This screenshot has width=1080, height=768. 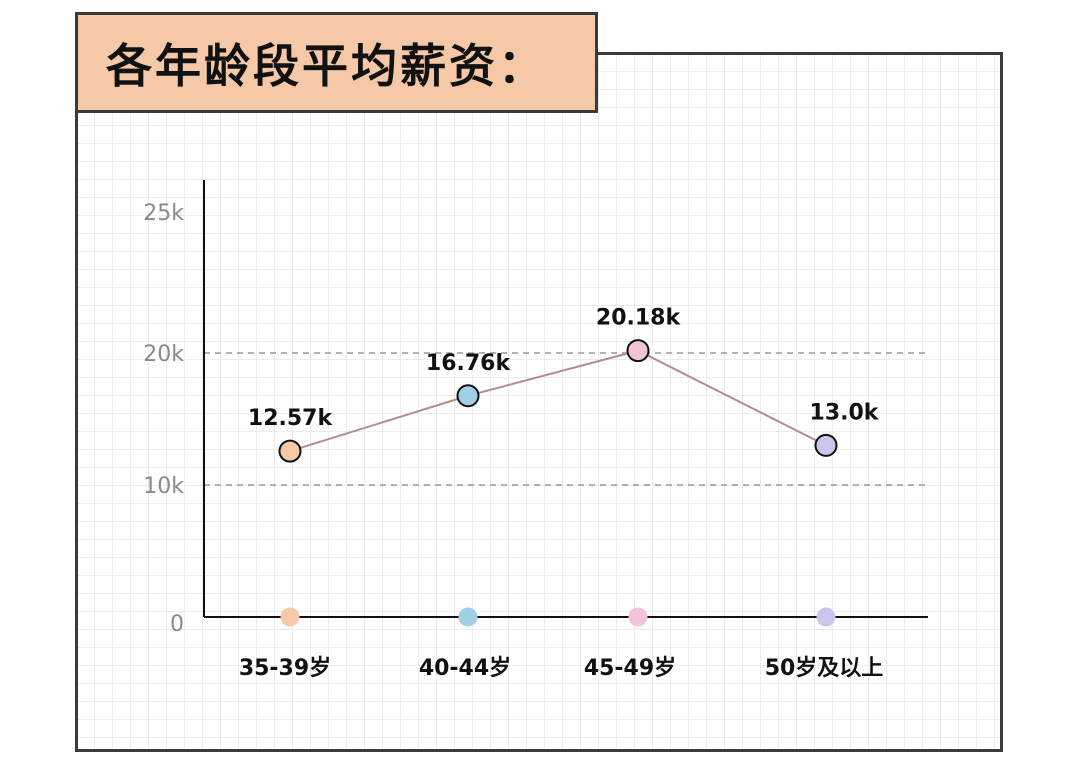 I want to click on data-label: 12.57k, so click(x=291, y=418).